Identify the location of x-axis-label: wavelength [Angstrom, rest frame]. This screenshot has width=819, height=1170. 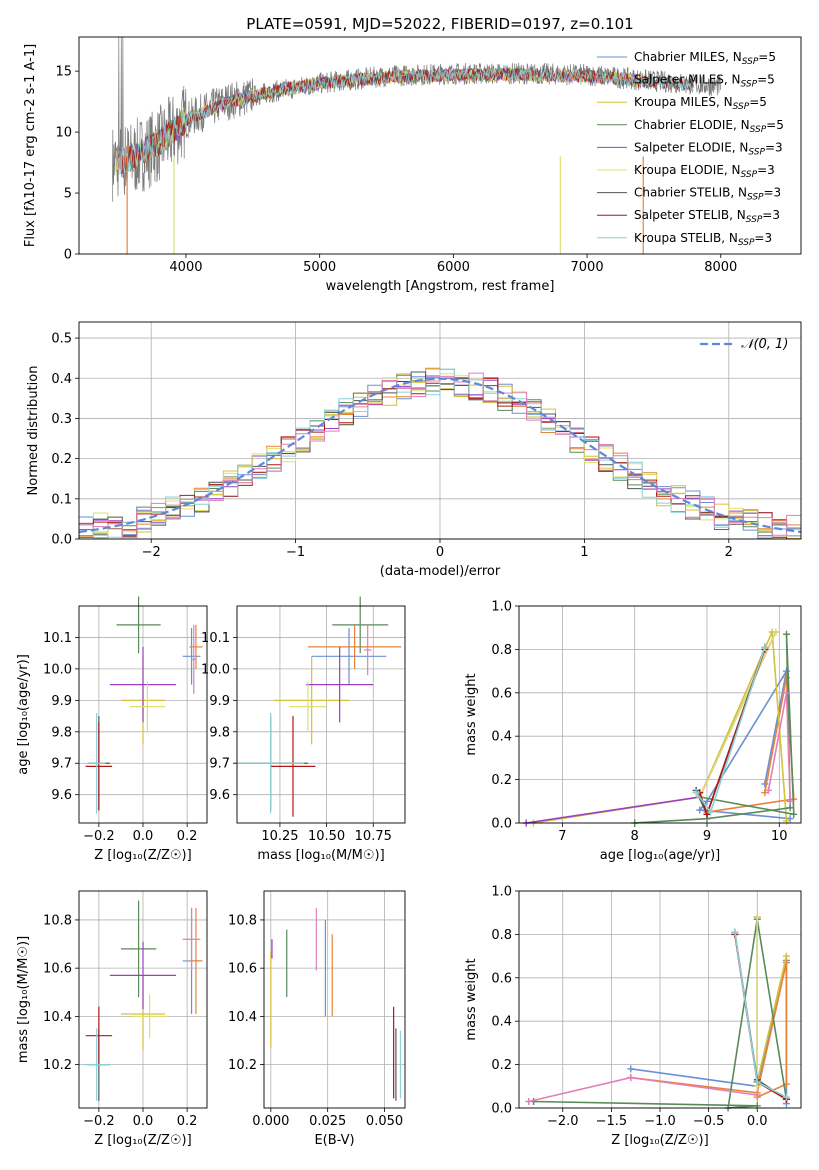
(440, 286).